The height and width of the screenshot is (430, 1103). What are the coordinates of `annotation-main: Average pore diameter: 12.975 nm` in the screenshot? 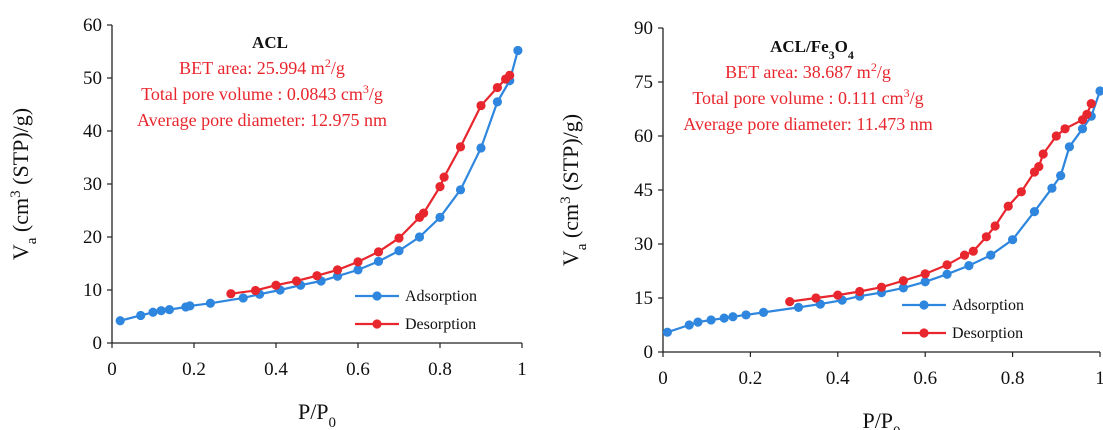 It's located at (262, 120).